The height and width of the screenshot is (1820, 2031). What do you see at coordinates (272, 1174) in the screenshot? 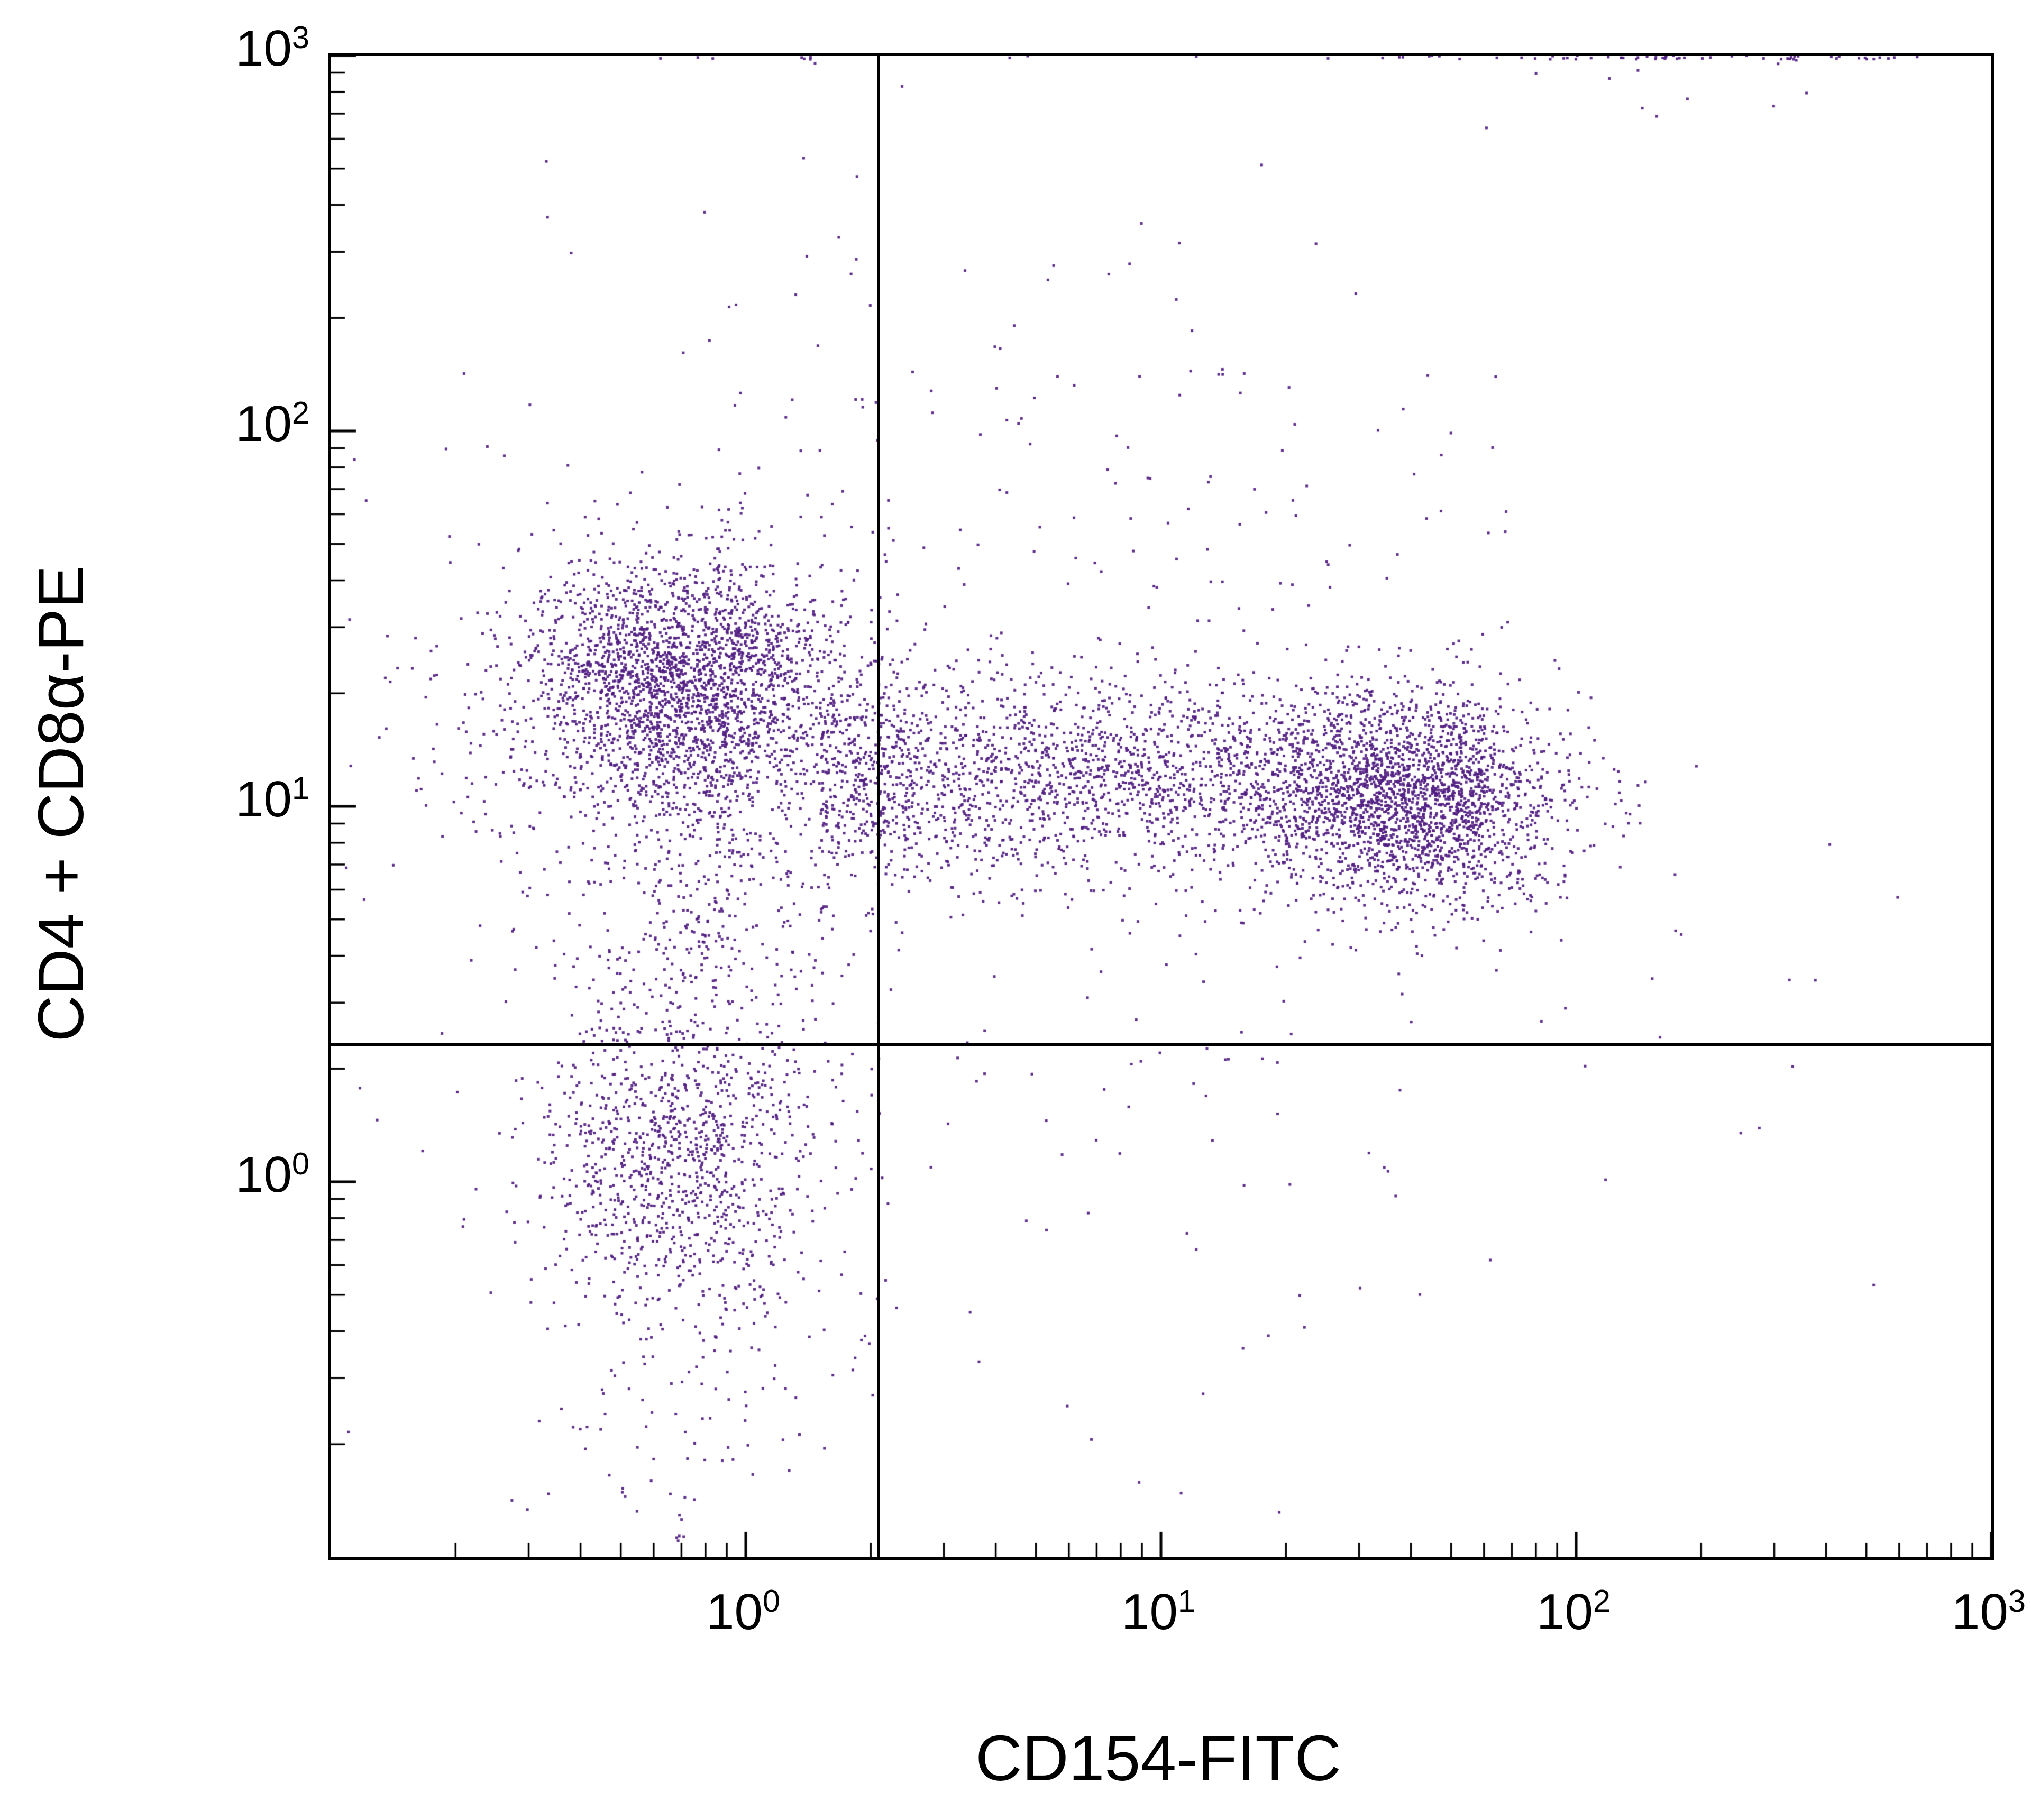
I see `y-tick-label-10e0: 10⁰` at bounding box center [272, 1174].